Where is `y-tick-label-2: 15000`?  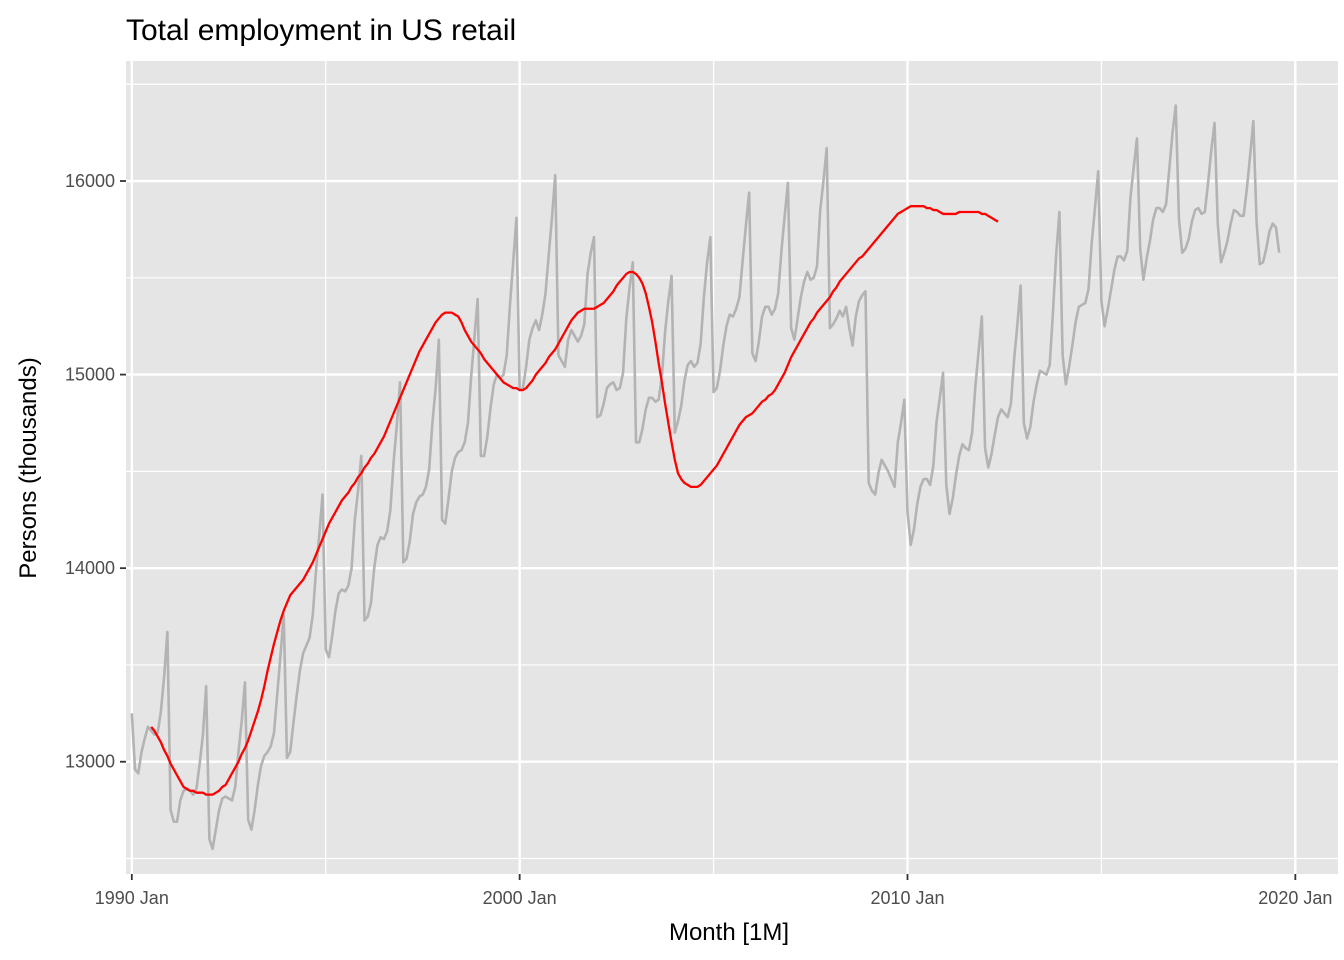
y-tick-label-2: 15000 is located at coordinates (90, 375).